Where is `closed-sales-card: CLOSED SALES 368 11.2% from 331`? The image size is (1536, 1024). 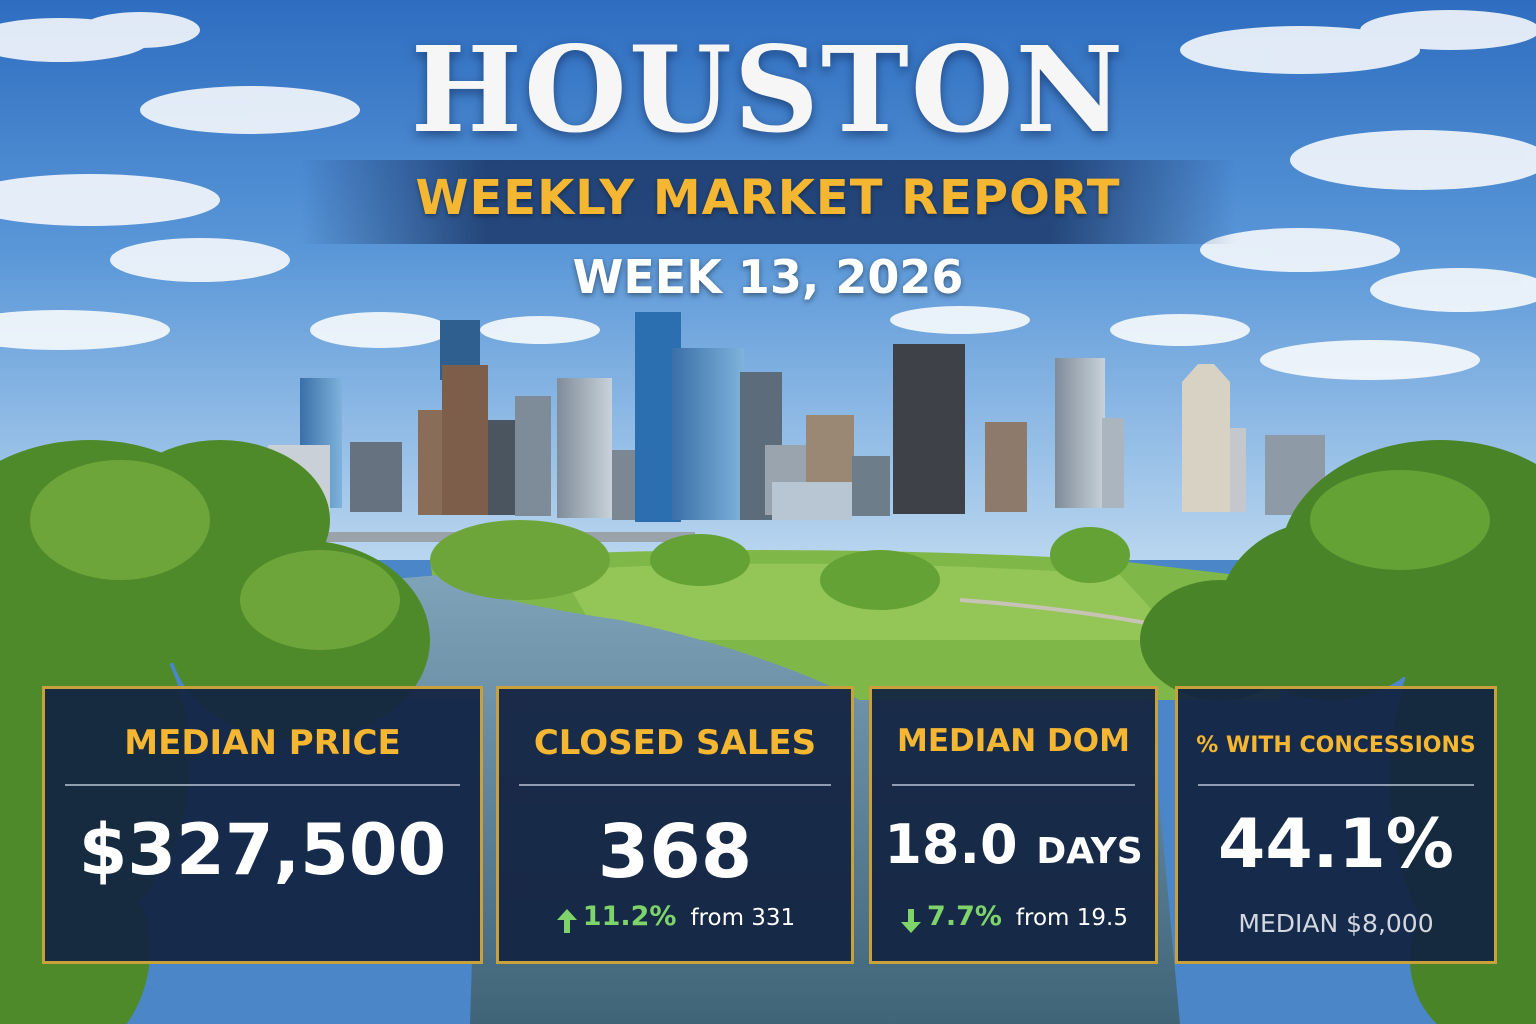 closed-sales-card: CLOSED SALES 368 11.2% from 331 is located at coordinates (675, 825).